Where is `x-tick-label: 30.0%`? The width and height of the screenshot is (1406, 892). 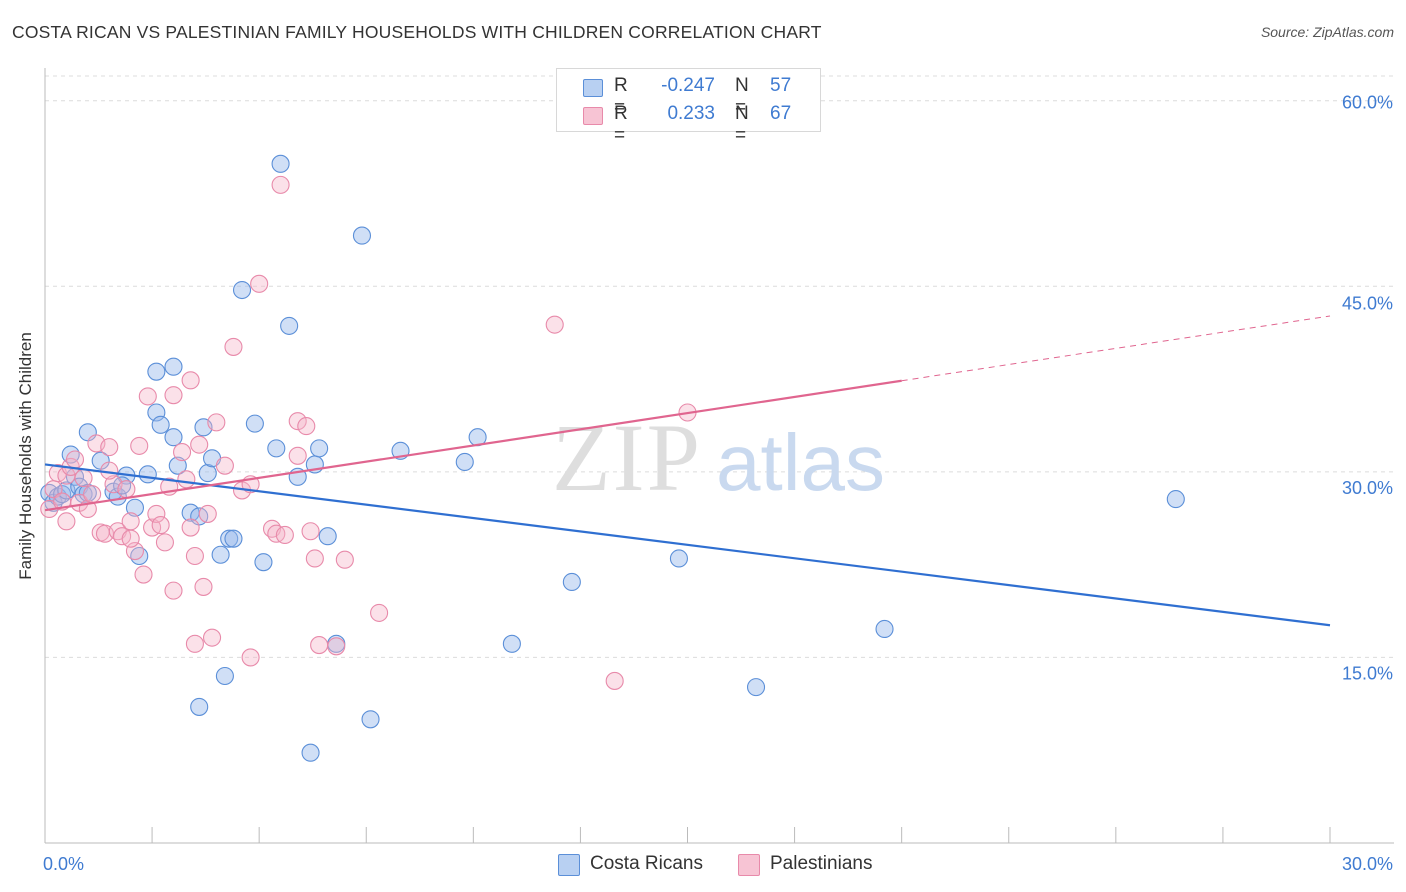 x-tick-label: 30.0% is located at coordinates (1367, 864).